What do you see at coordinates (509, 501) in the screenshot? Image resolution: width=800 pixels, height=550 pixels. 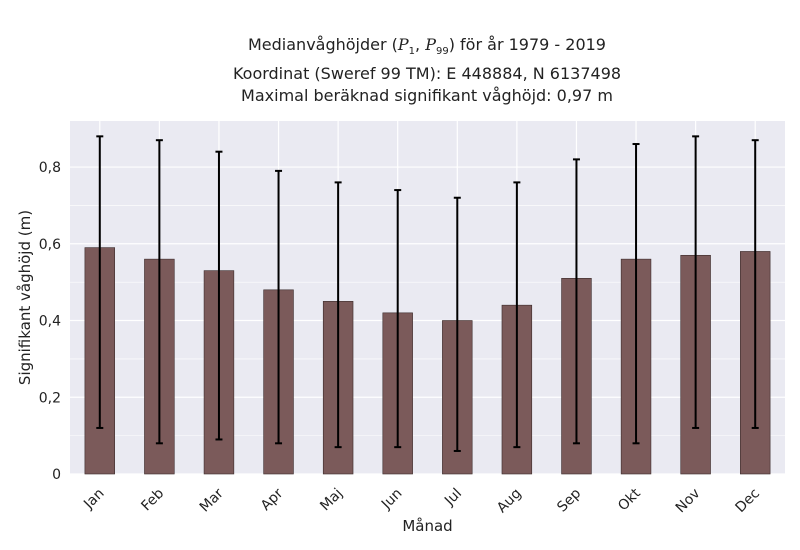 I see `x-tick-label-aug: Aug` at bounding box center [509, 501].